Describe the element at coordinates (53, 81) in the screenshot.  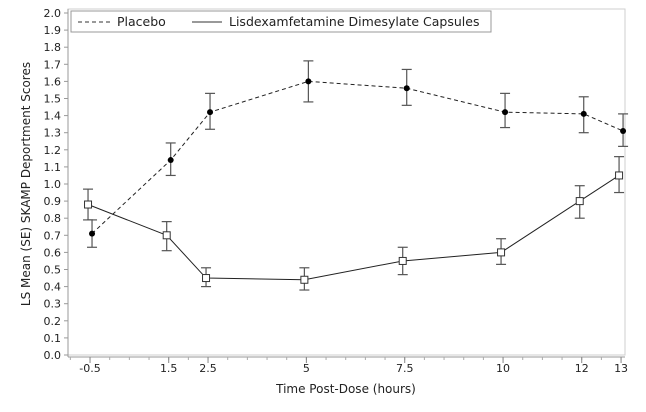
I see `y-tick-label: 1.6` at that location.